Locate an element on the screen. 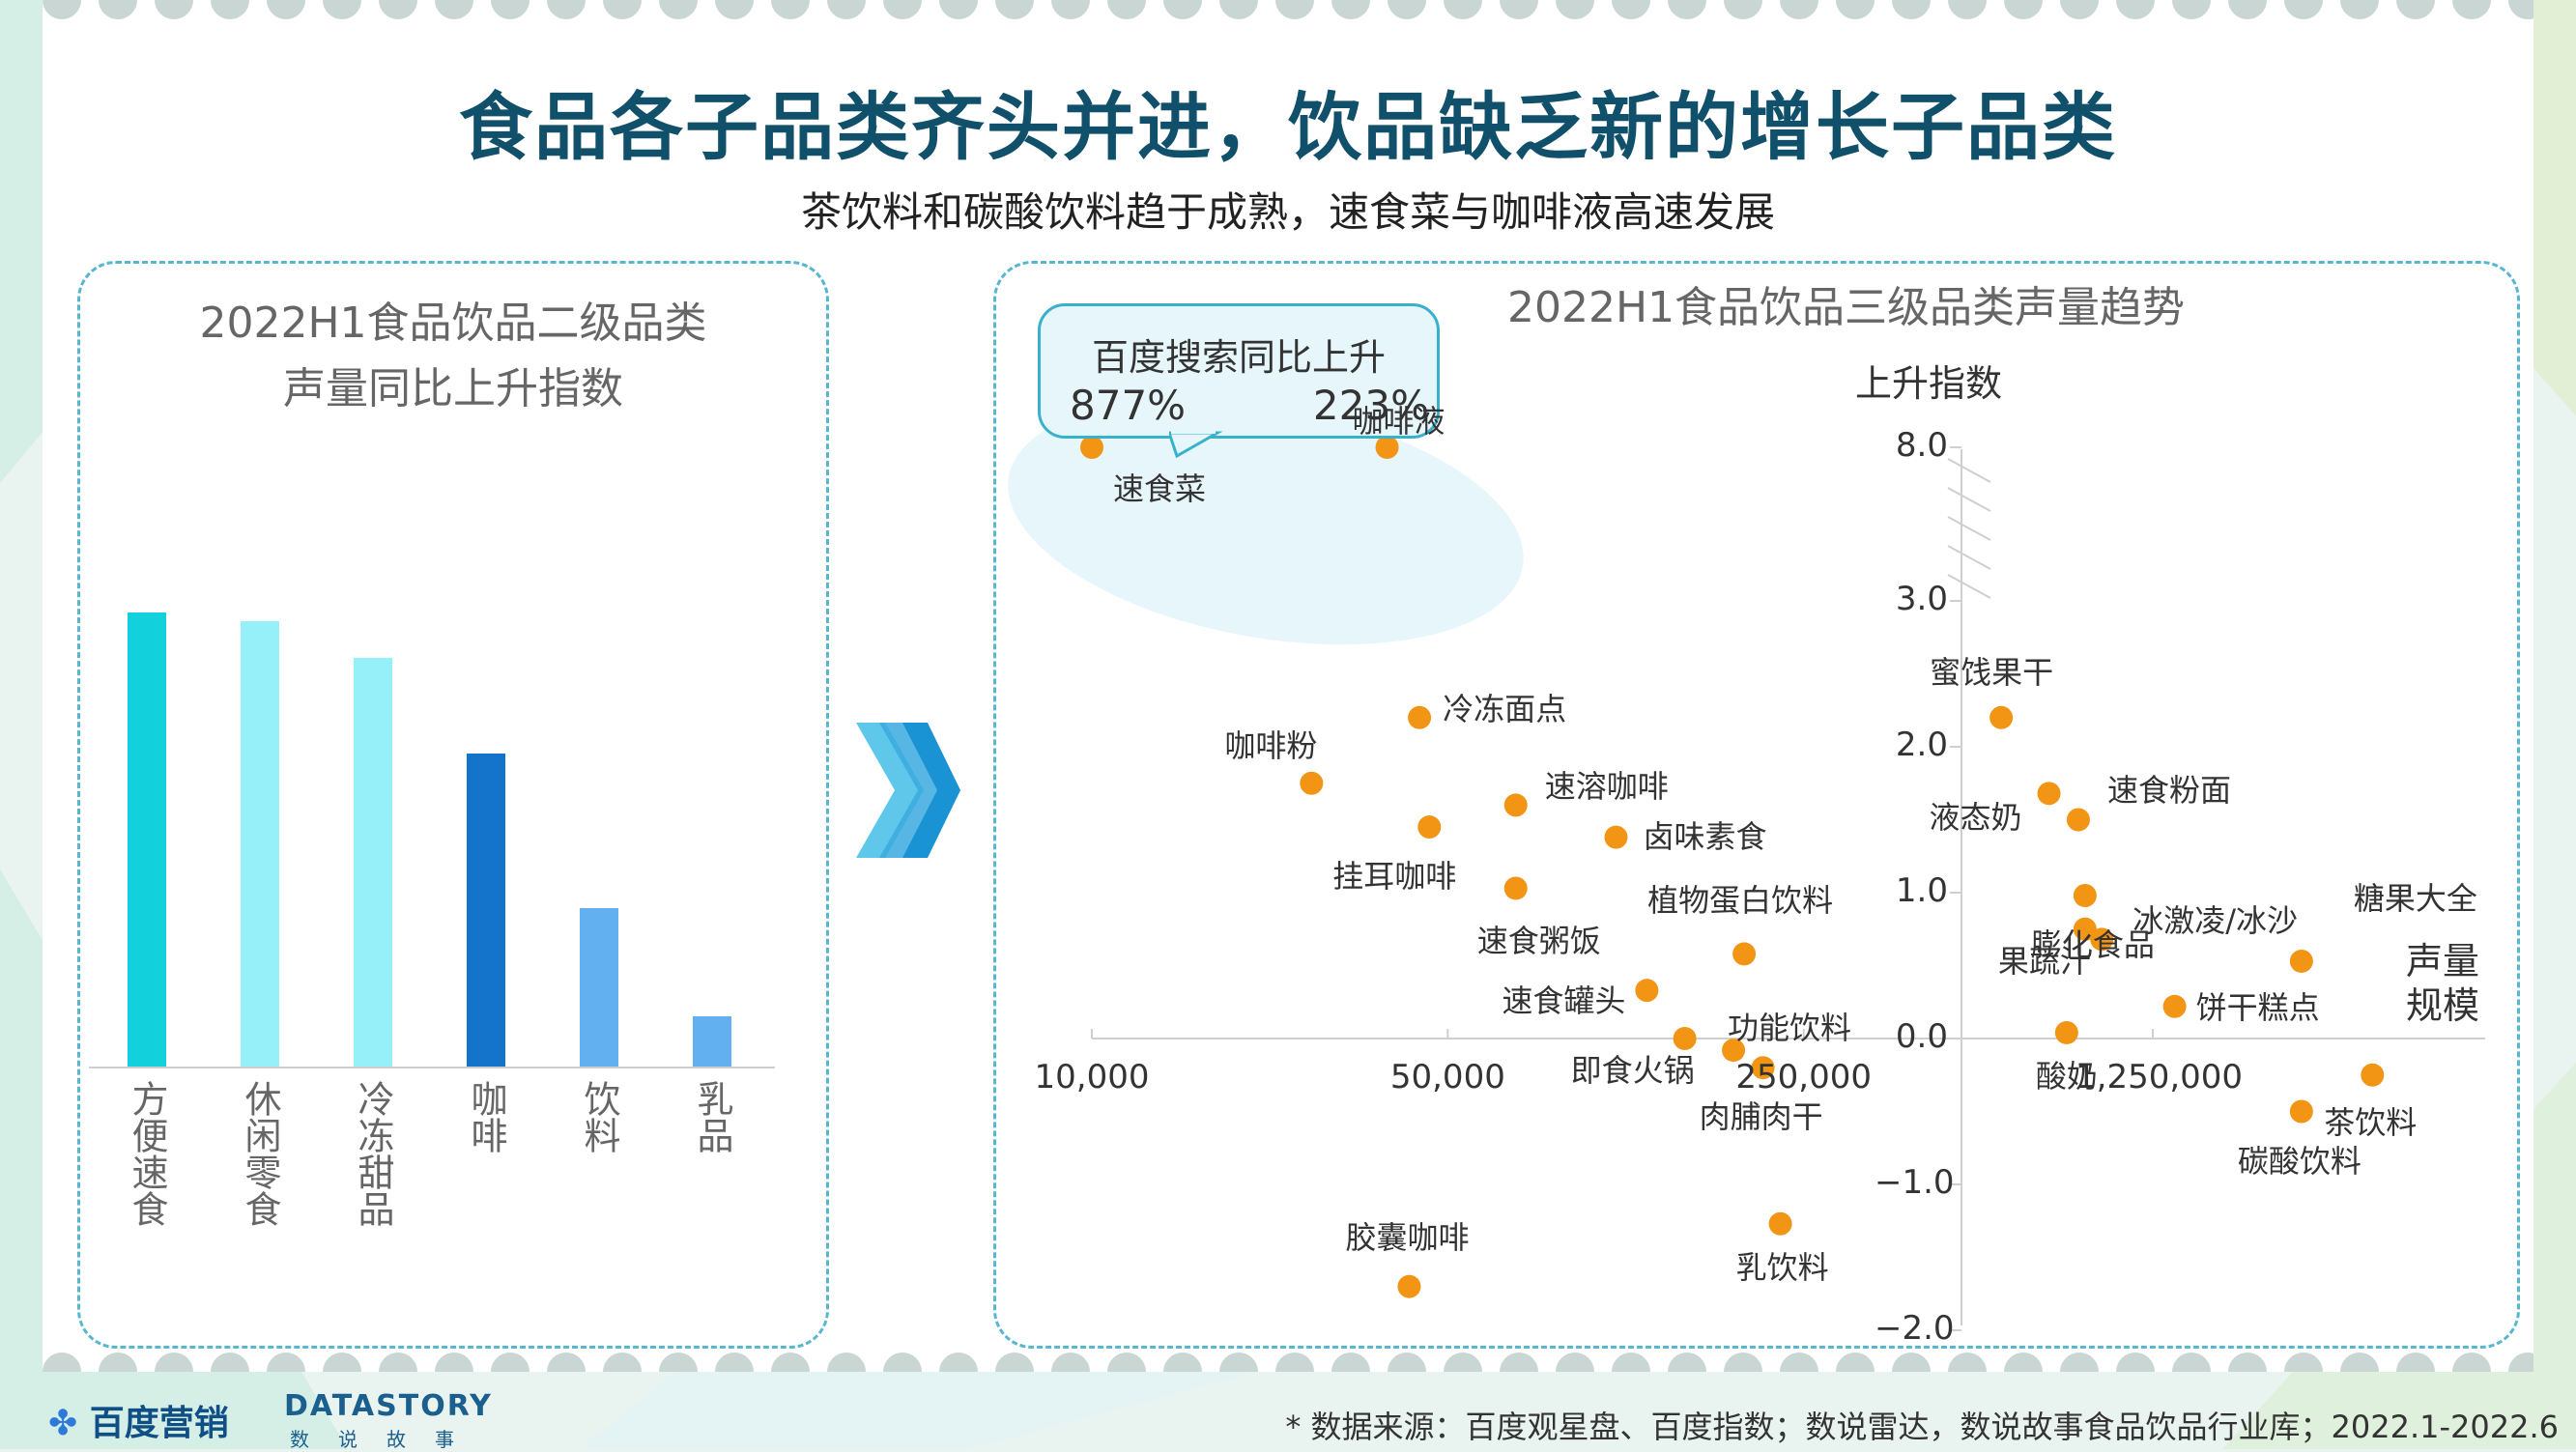 Image resolution: width=2576 pixels, height=1452 pixels. baidu-paw-icon: ✤ is located at coordinates (63, 1423).